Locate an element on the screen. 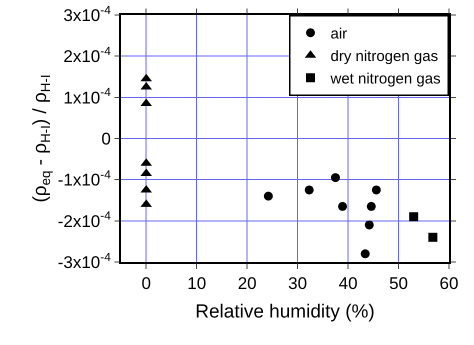 This screenshot has width=474, height=345. legend-label: air is located at coordinates (339, 34).